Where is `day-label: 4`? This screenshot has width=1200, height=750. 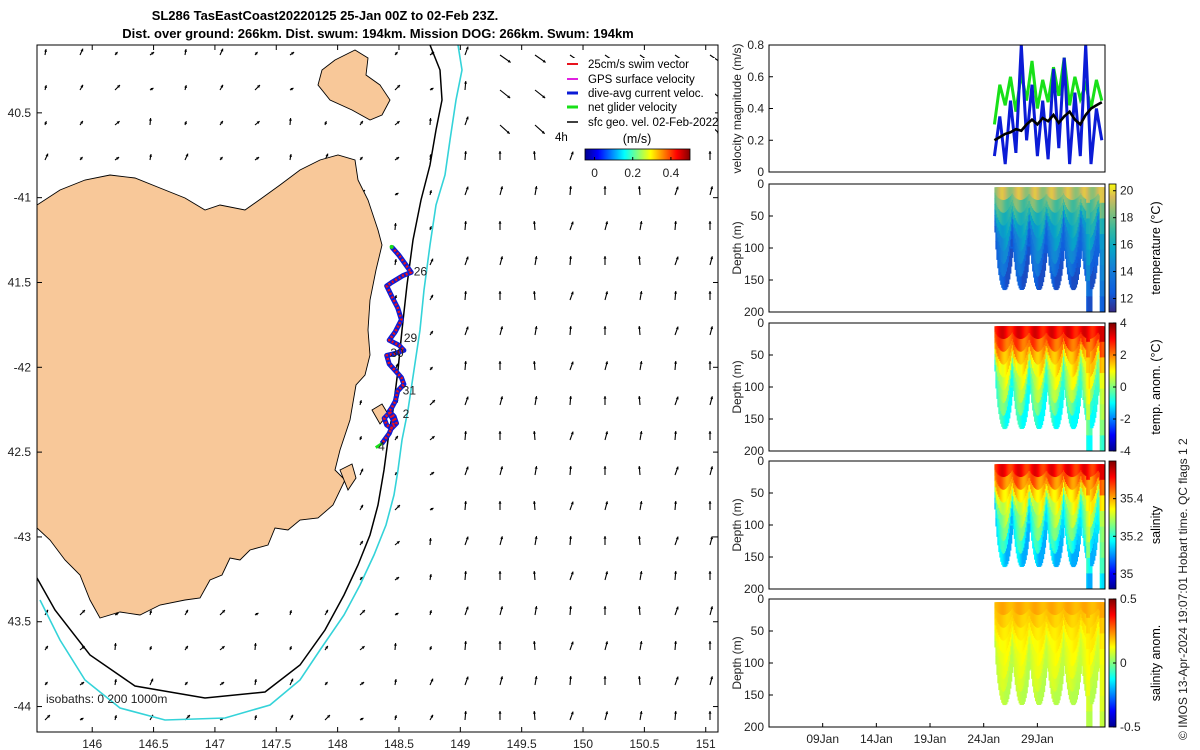
day-label: 4 is located at coordinates (381, 446).